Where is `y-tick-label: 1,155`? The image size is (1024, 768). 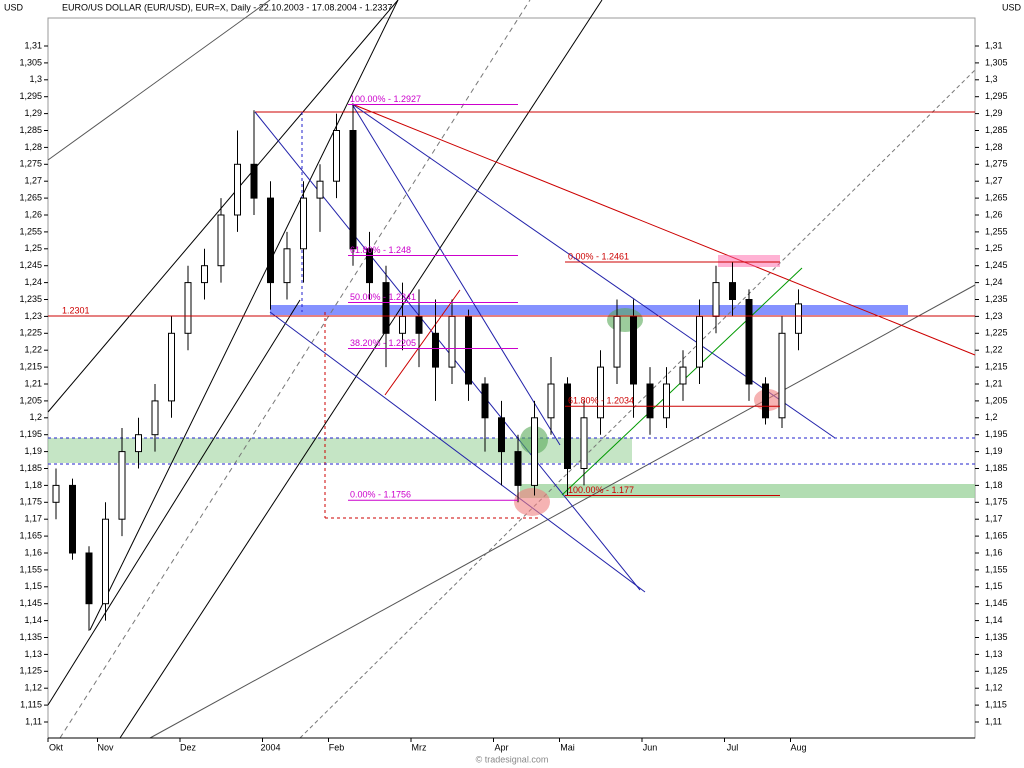 y-tick-label: 1,155 is located at coordinates (996, 569).